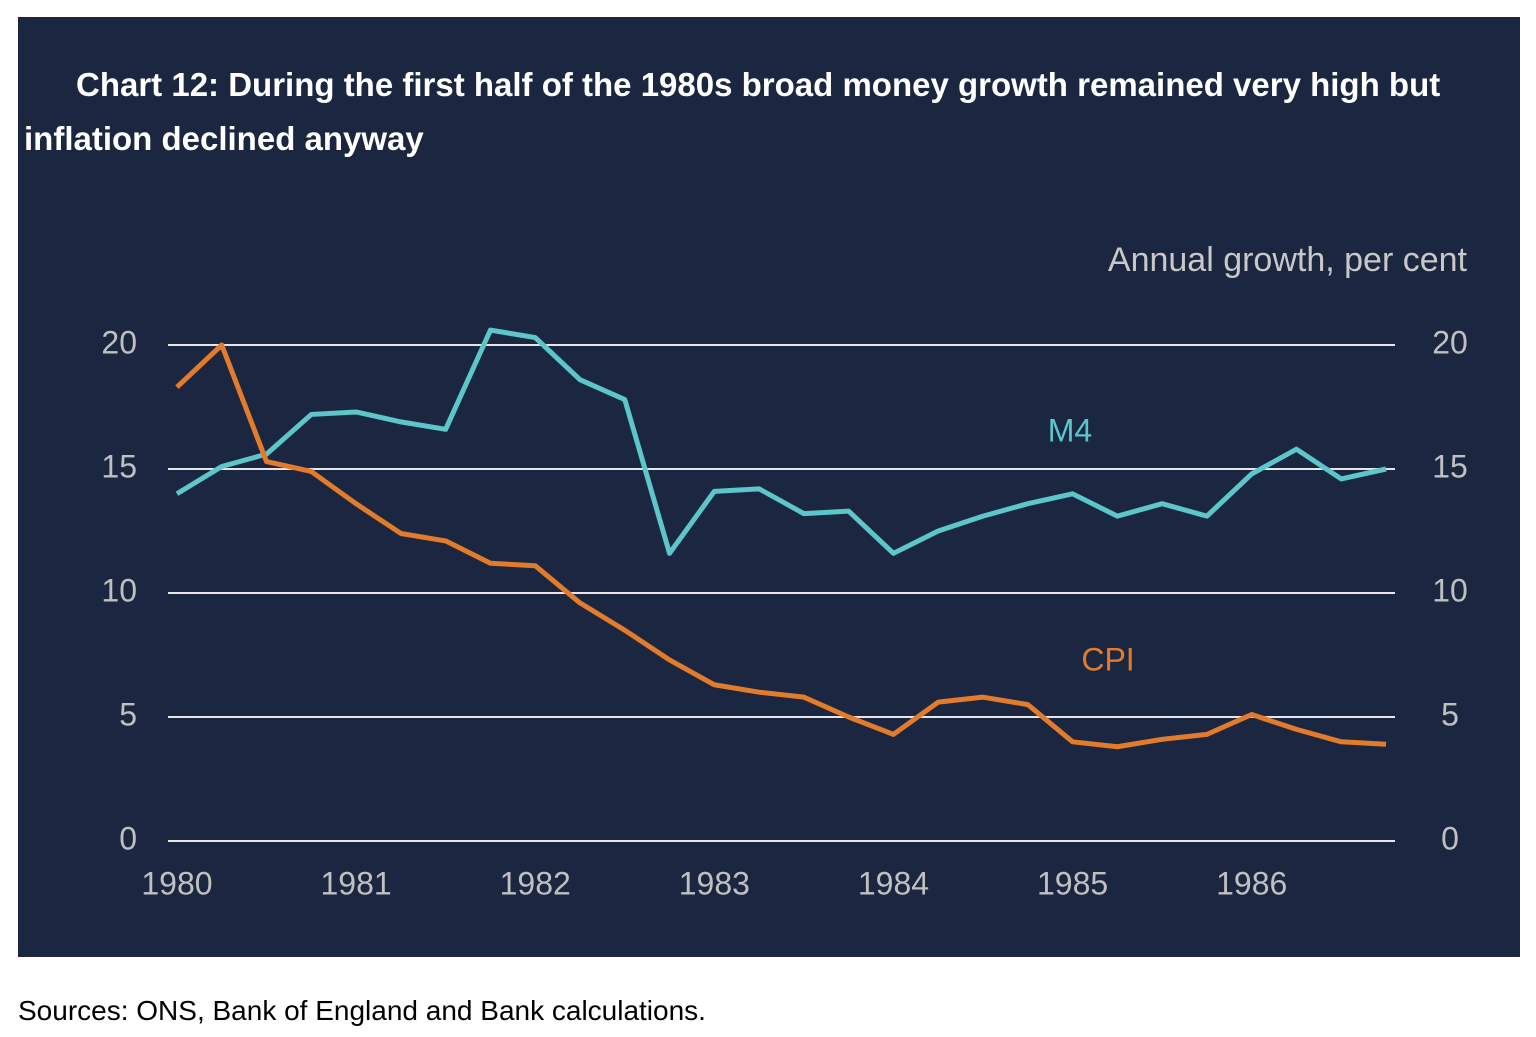  What do you see at coordinates (176, 883) in the screenshot?
I see `x-tick-label: 1980` at bounding box center [176, 883].